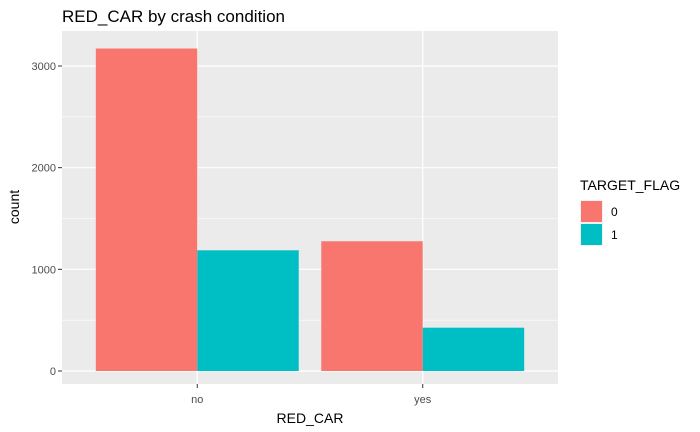  What do you see at coordinates (197, 400) in the screenshot?
I see `x-tick-label: no` at bounding box center [197, 400].